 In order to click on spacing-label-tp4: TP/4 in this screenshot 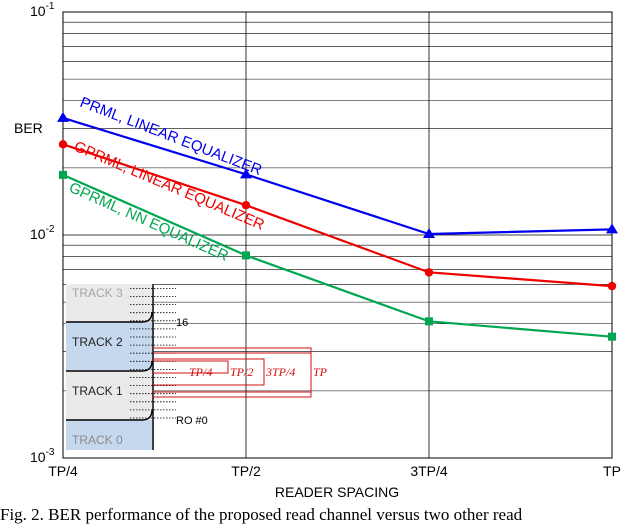, I will do `click(200, 372)`.